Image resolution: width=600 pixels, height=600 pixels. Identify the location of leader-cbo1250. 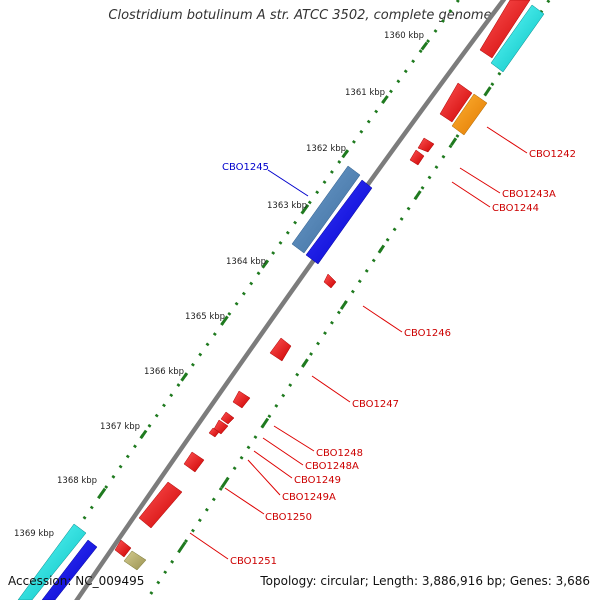
(244, 501).